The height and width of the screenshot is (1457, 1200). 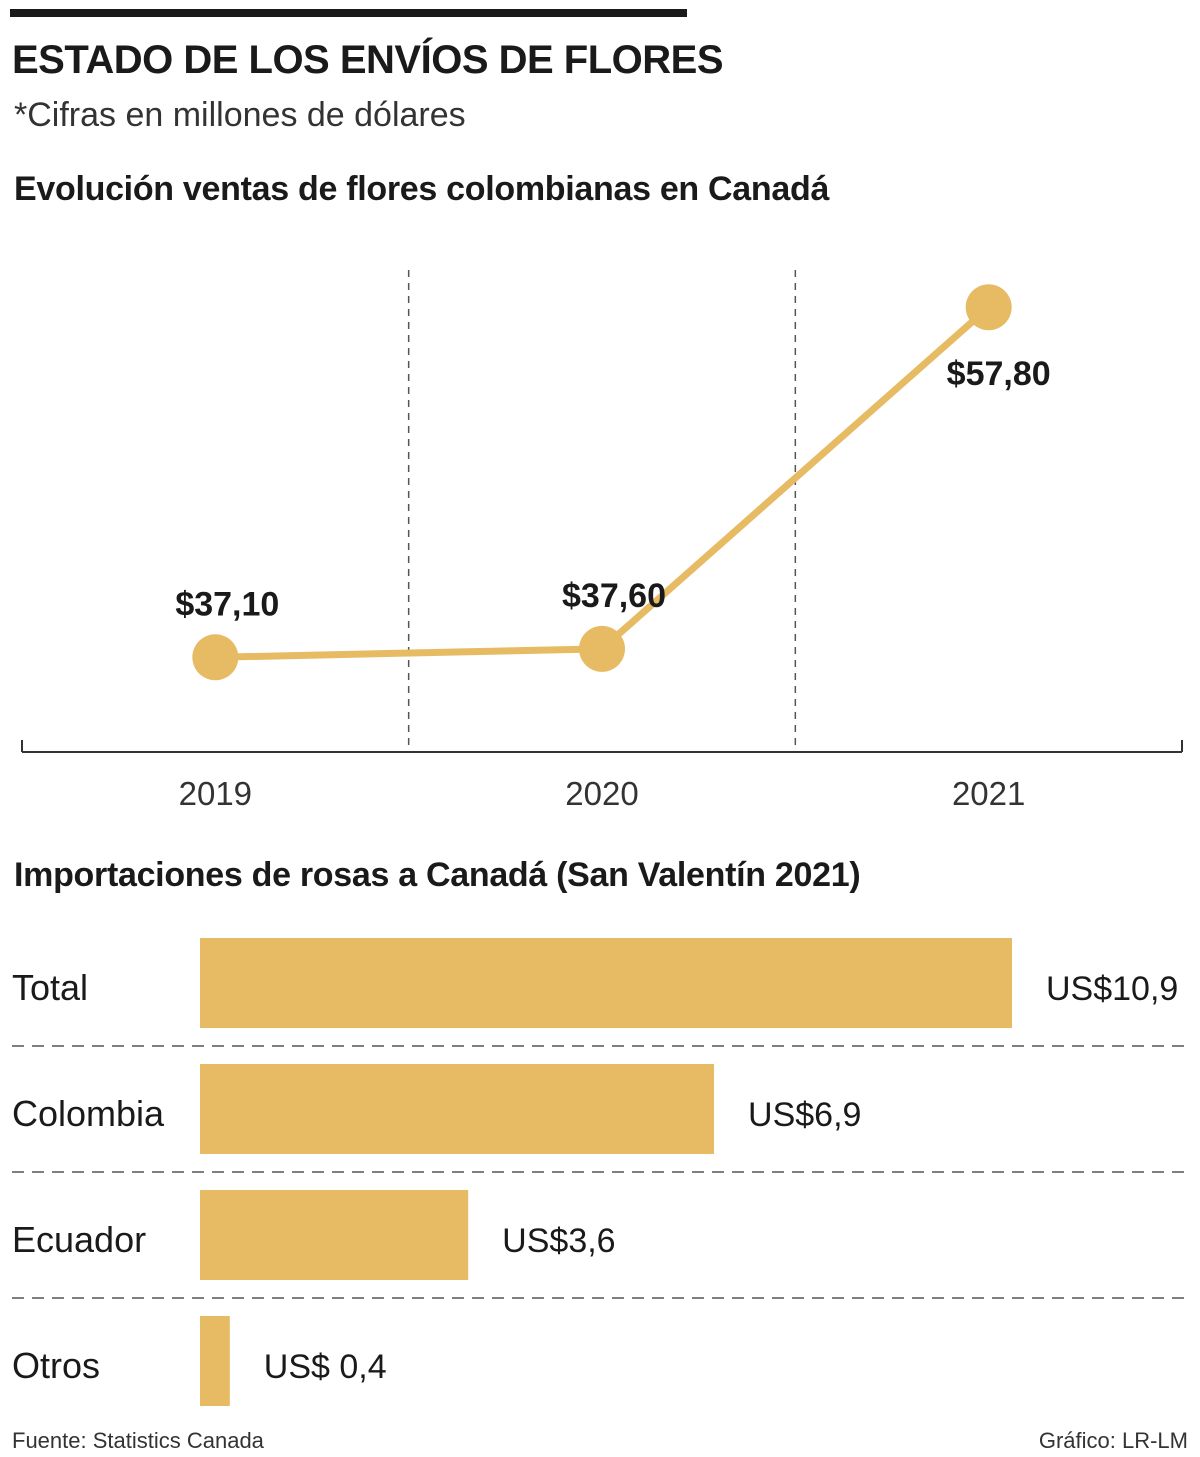 What do you see at coordinates (215, 793) in the screenshot?
I see `line-x-tick-2019: 2019` at bounding box center [215, 793].